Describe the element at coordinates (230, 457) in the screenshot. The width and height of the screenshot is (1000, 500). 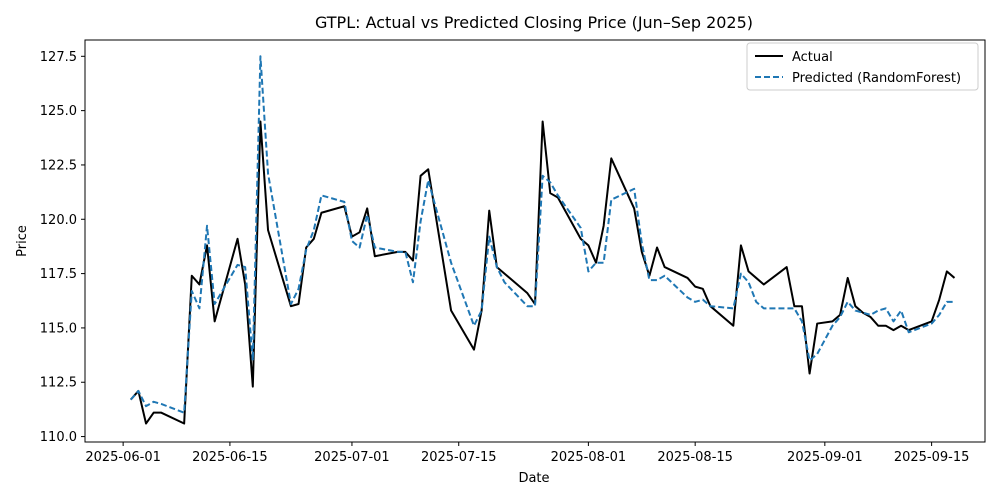
I see `x-tick-label: 2025-06-15` at that location.